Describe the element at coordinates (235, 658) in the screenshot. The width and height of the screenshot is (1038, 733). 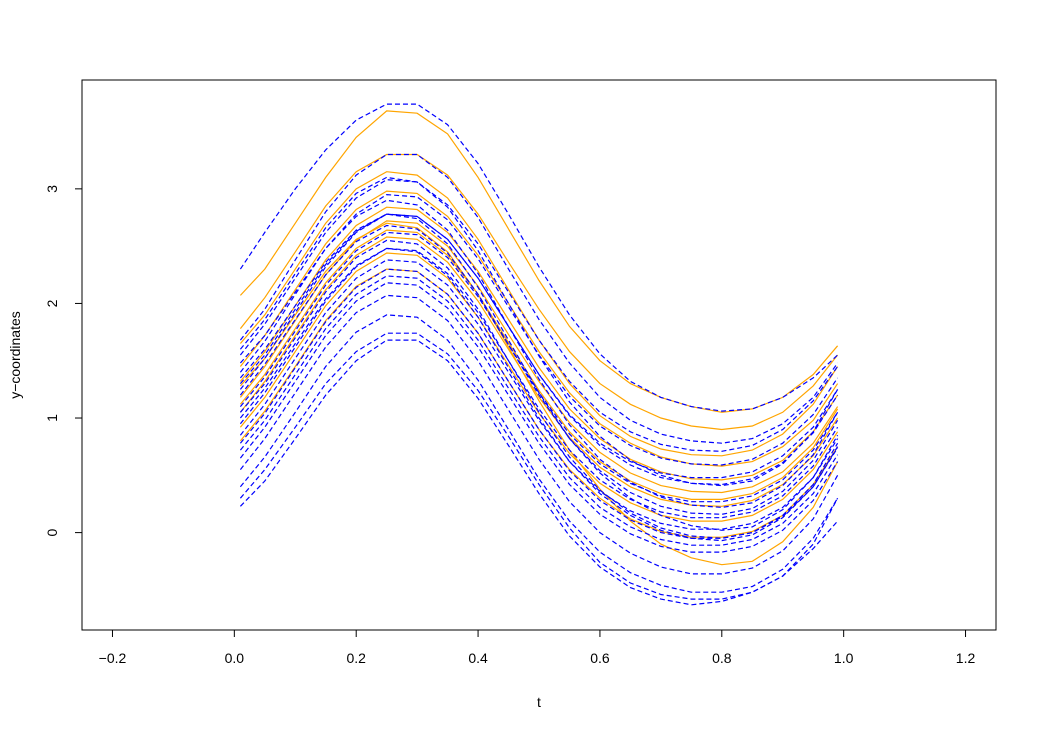
I see `x-tick-label: 0.0` at that location.